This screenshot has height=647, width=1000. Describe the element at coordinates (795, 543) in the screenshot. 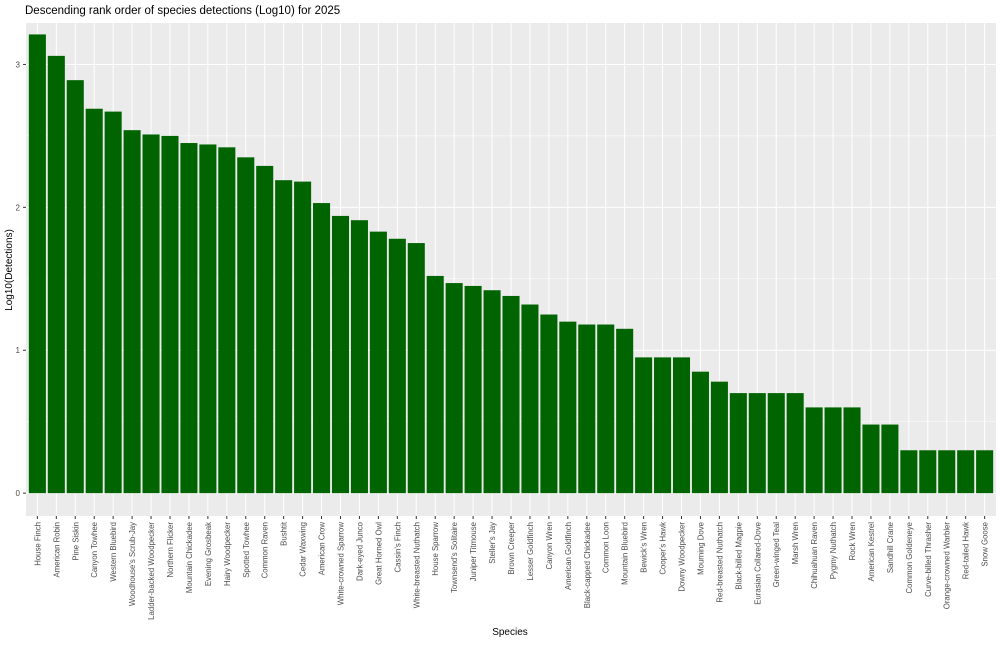

I see `x-tick-label: Marsh Wren` at that location.